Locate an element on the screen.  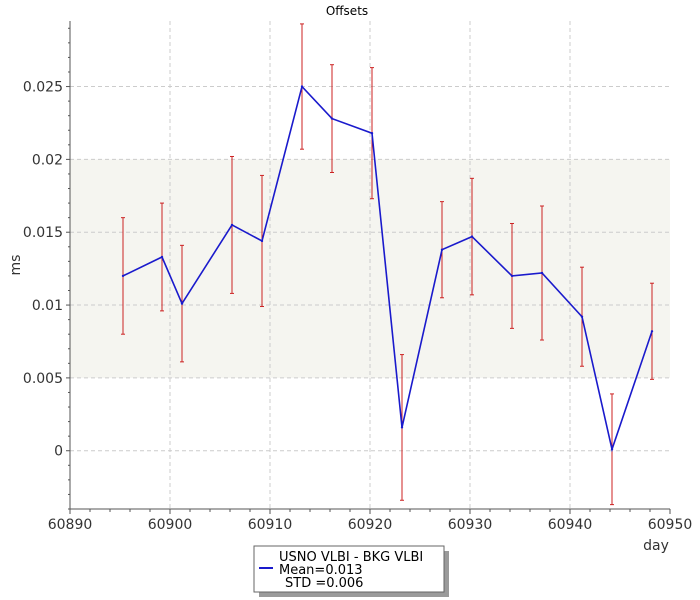
x-tick-label: 60950 is located at coordinates (670, 525).